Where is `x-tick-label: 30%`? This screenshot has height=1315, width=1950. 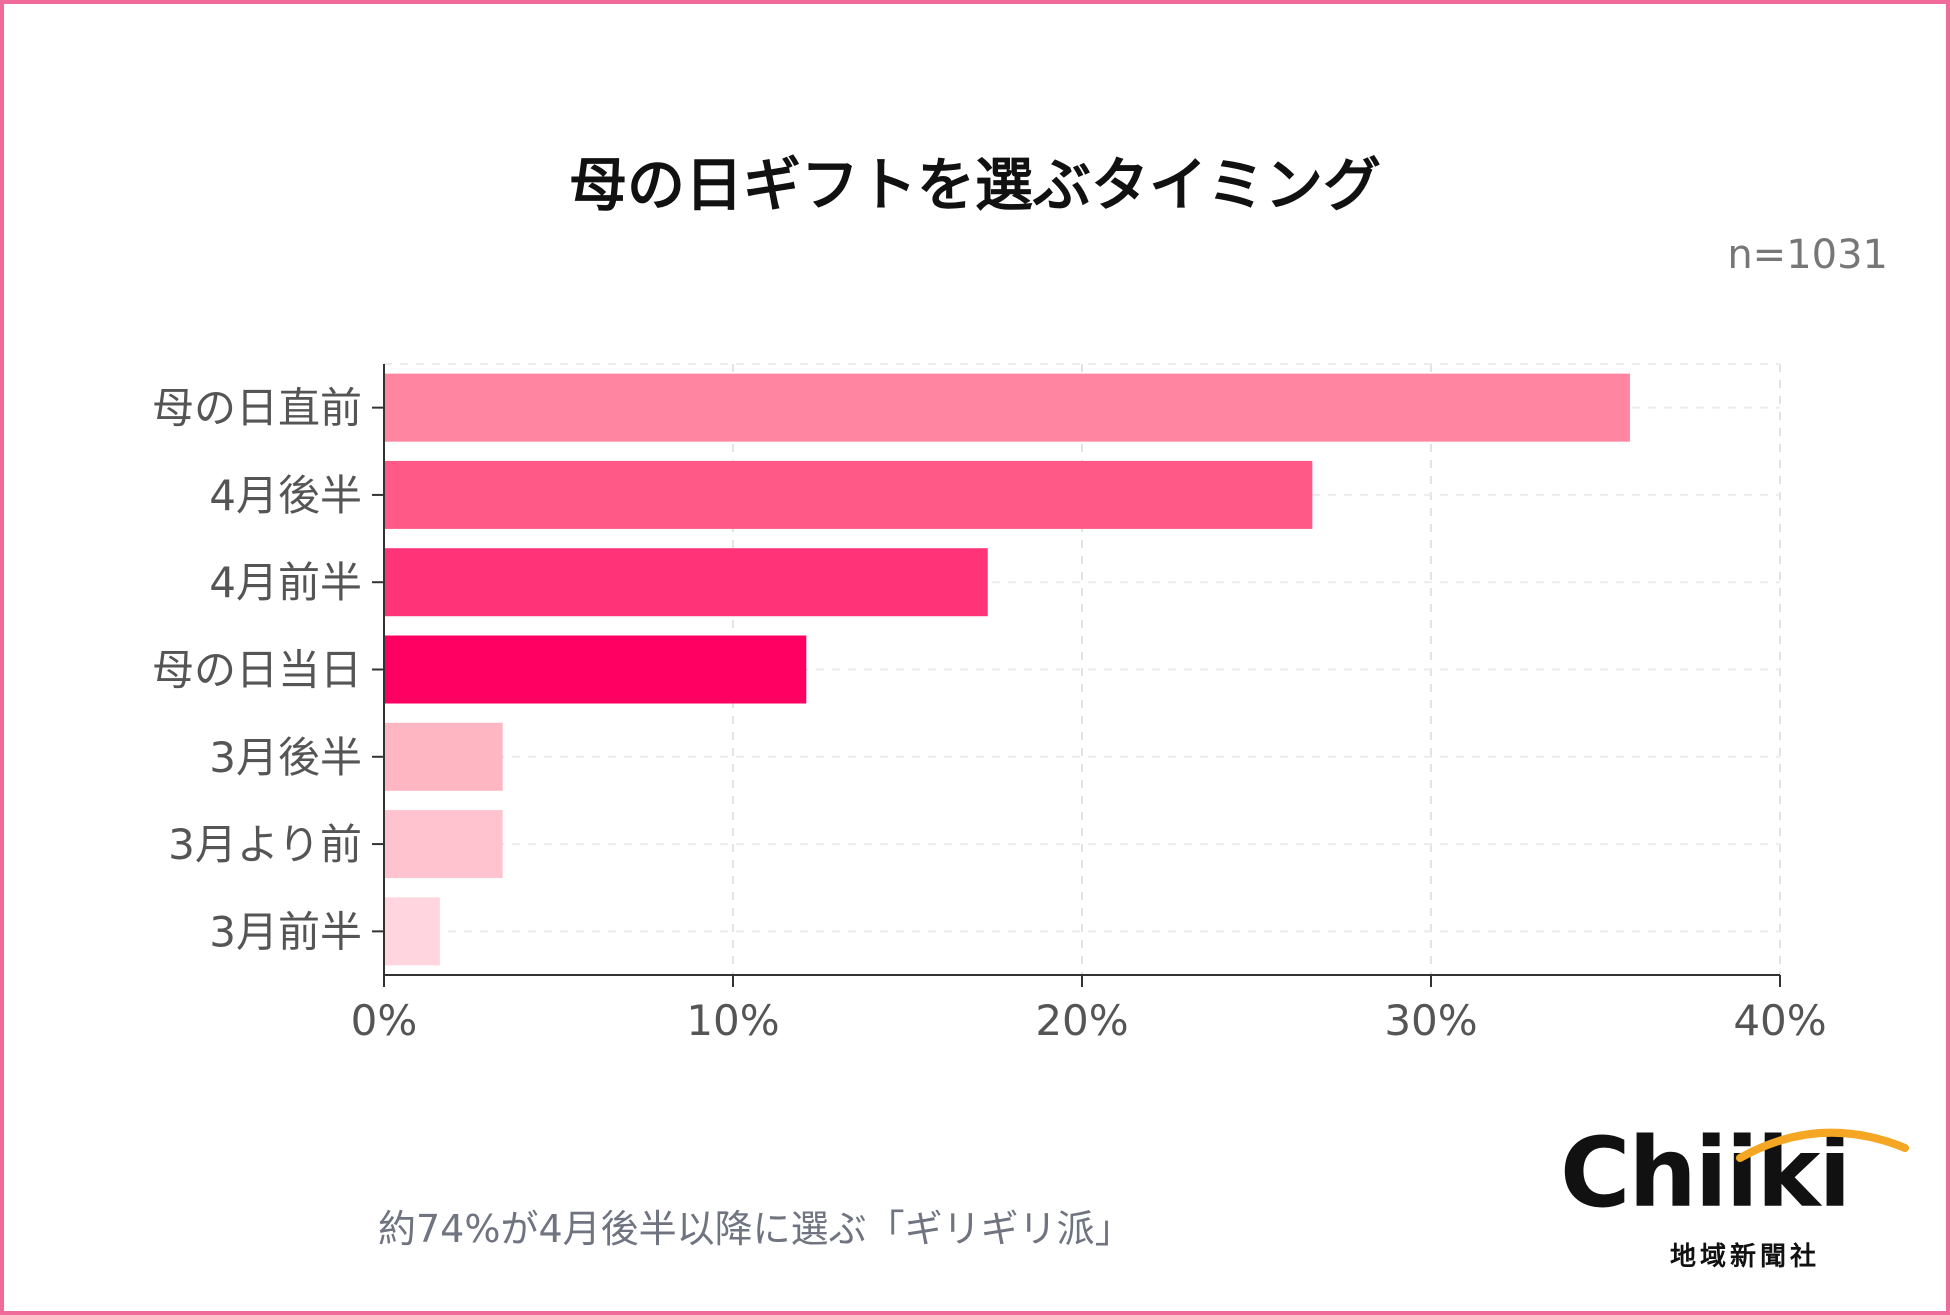
x-tick-label: 30% is located at coordinates (1430, 1020).